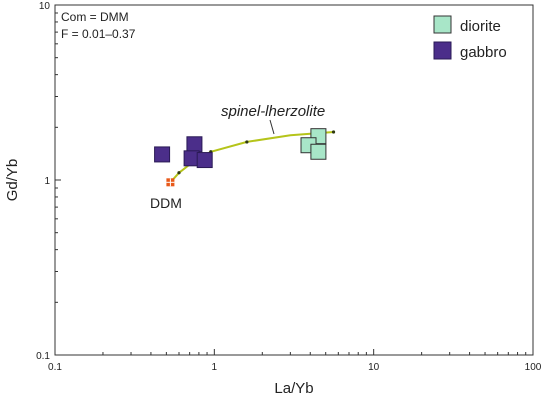  What do you see at coordinates (47, 181) in the screenshot?
I see `y-tick-label: 1` at bounding box center [47, 181].